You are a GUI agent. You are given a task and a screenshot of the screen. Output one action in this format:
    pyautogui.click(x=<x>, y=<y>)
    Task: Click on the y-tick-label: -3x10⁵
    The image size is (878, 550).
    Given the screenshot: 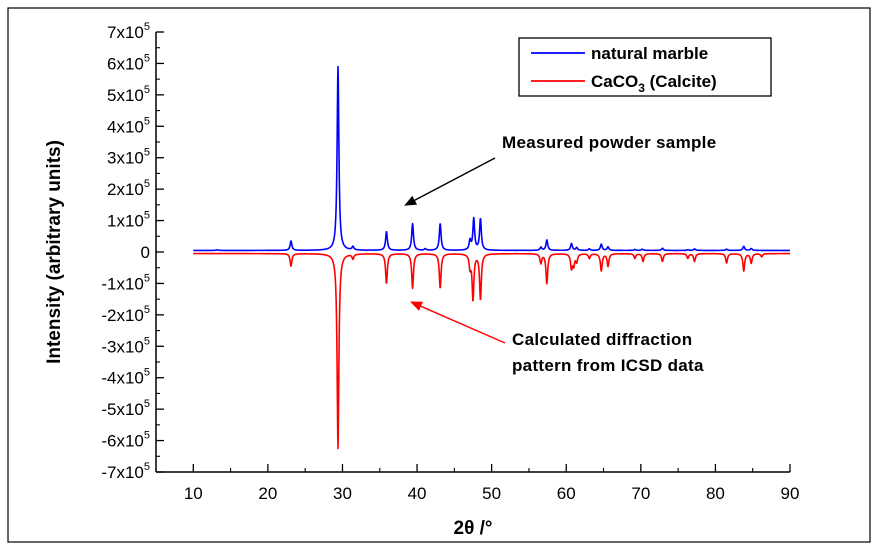 What is the action you would take?
    pyautogui.click(x=125, y=345)
    